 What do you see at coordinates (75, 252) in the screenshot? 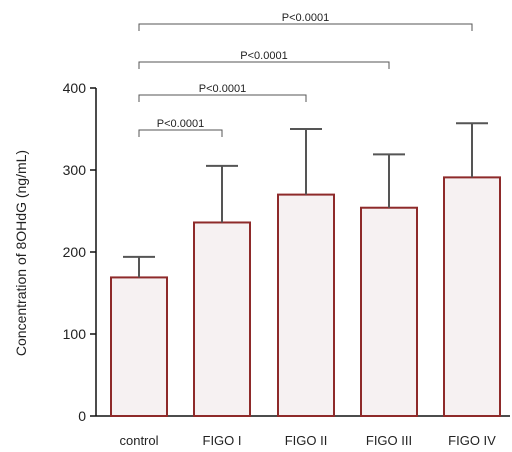
I see `y-tick-label: 200` at bounding box center [75, 252].